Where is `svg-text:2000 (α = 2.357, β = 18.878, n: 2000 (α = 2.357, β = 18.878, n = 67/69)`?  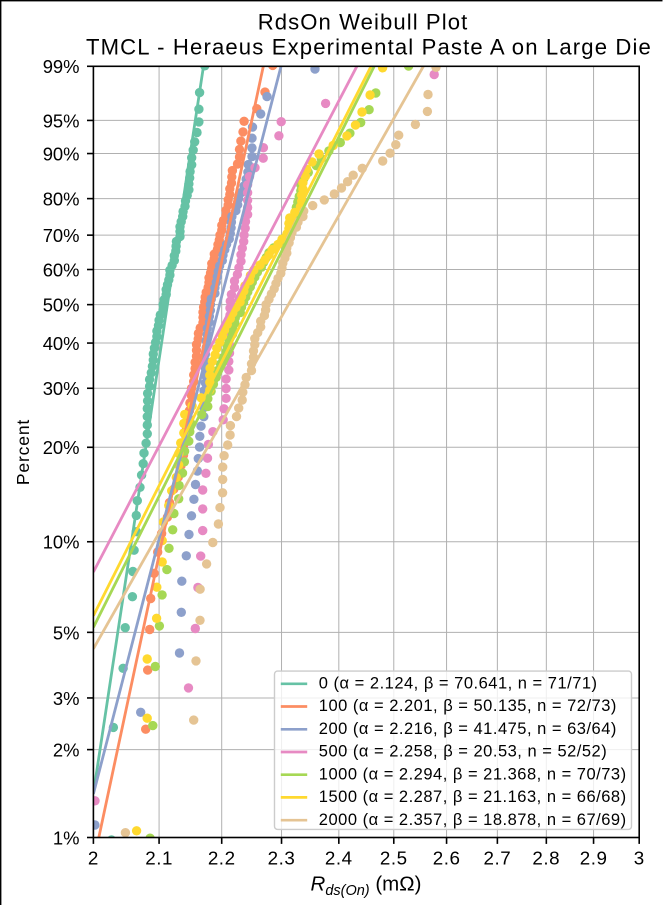
svg-text:2000 (α = 2.357, β = 18.878, n: 2000 (α = 2.357, β = 18.878, n = 67/69) is located at coordinates (473, 820).